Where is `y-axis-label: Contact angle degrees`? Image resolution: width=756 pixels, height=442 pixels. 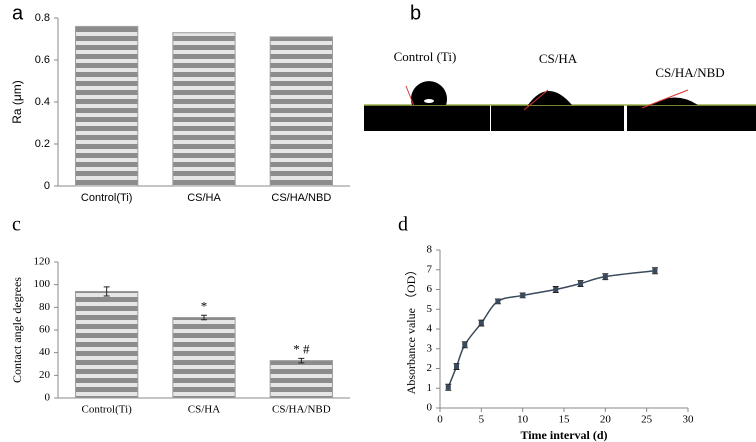 y-axis-label: Contact angle degrees is located at coordinates (17, 330).